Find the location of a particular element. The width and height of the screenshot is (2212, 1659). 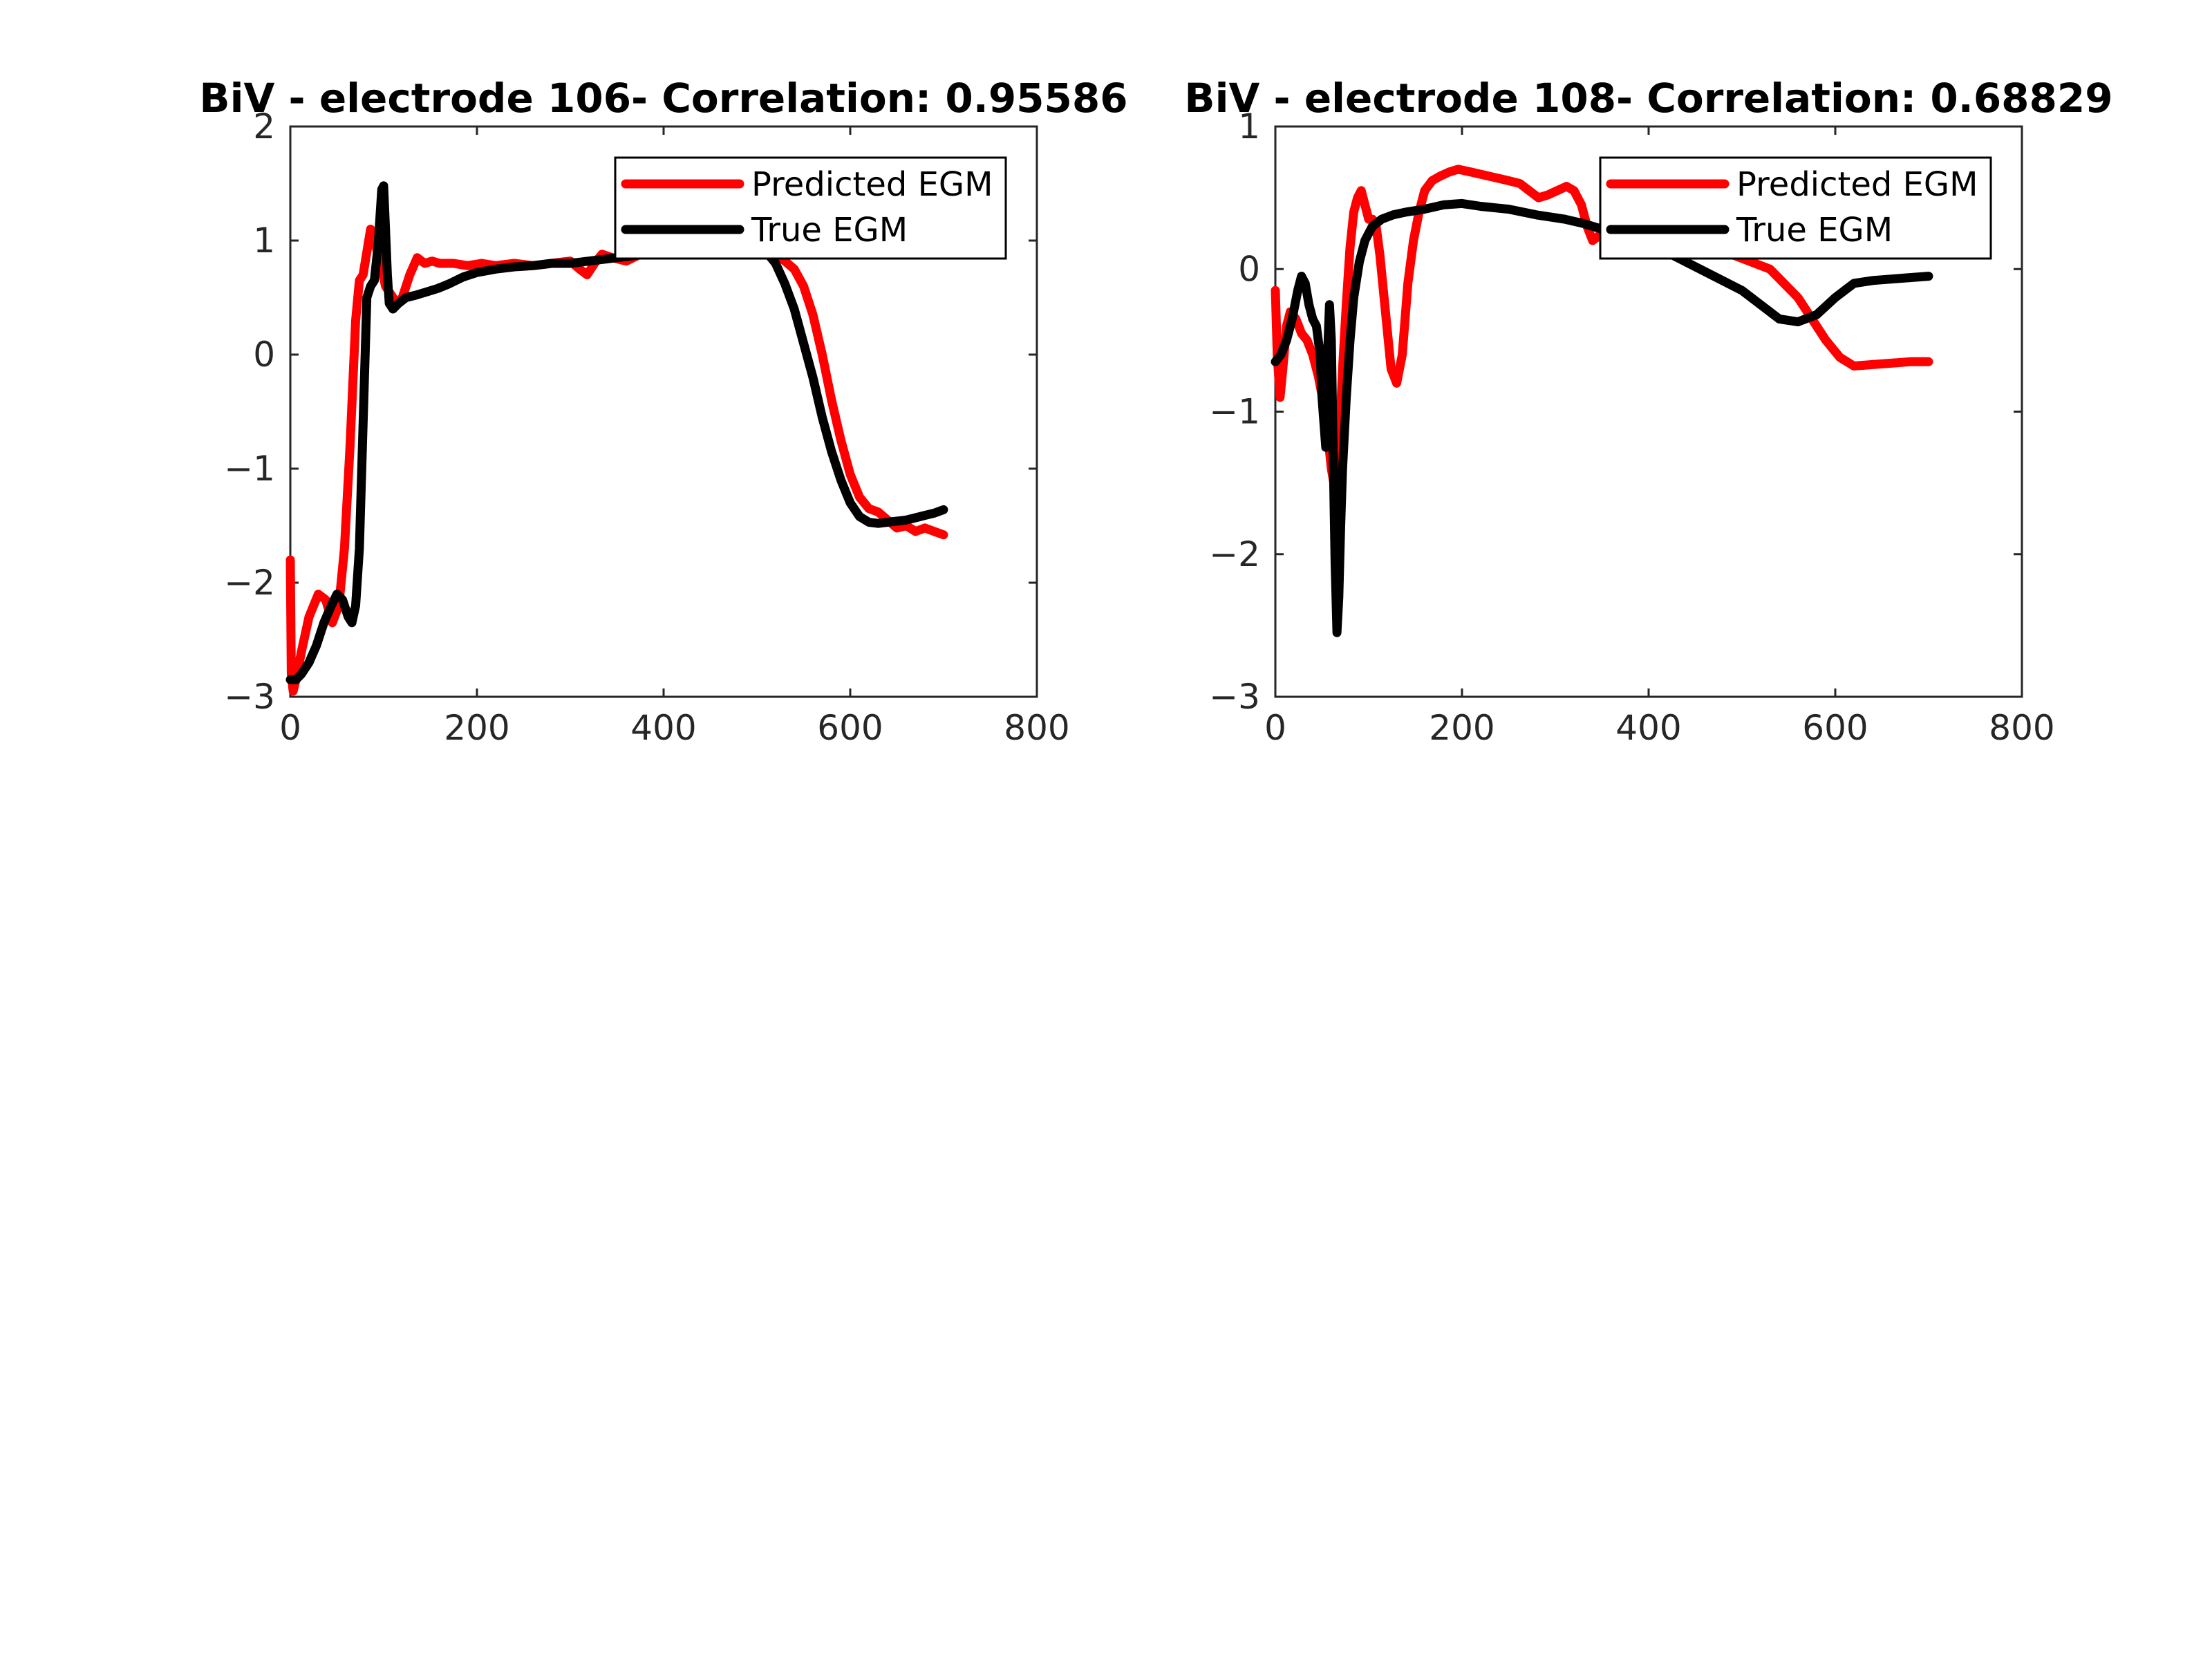

y-tick-labels: −3 −2 −1 0 1 is located at coordinates (1234, 412).